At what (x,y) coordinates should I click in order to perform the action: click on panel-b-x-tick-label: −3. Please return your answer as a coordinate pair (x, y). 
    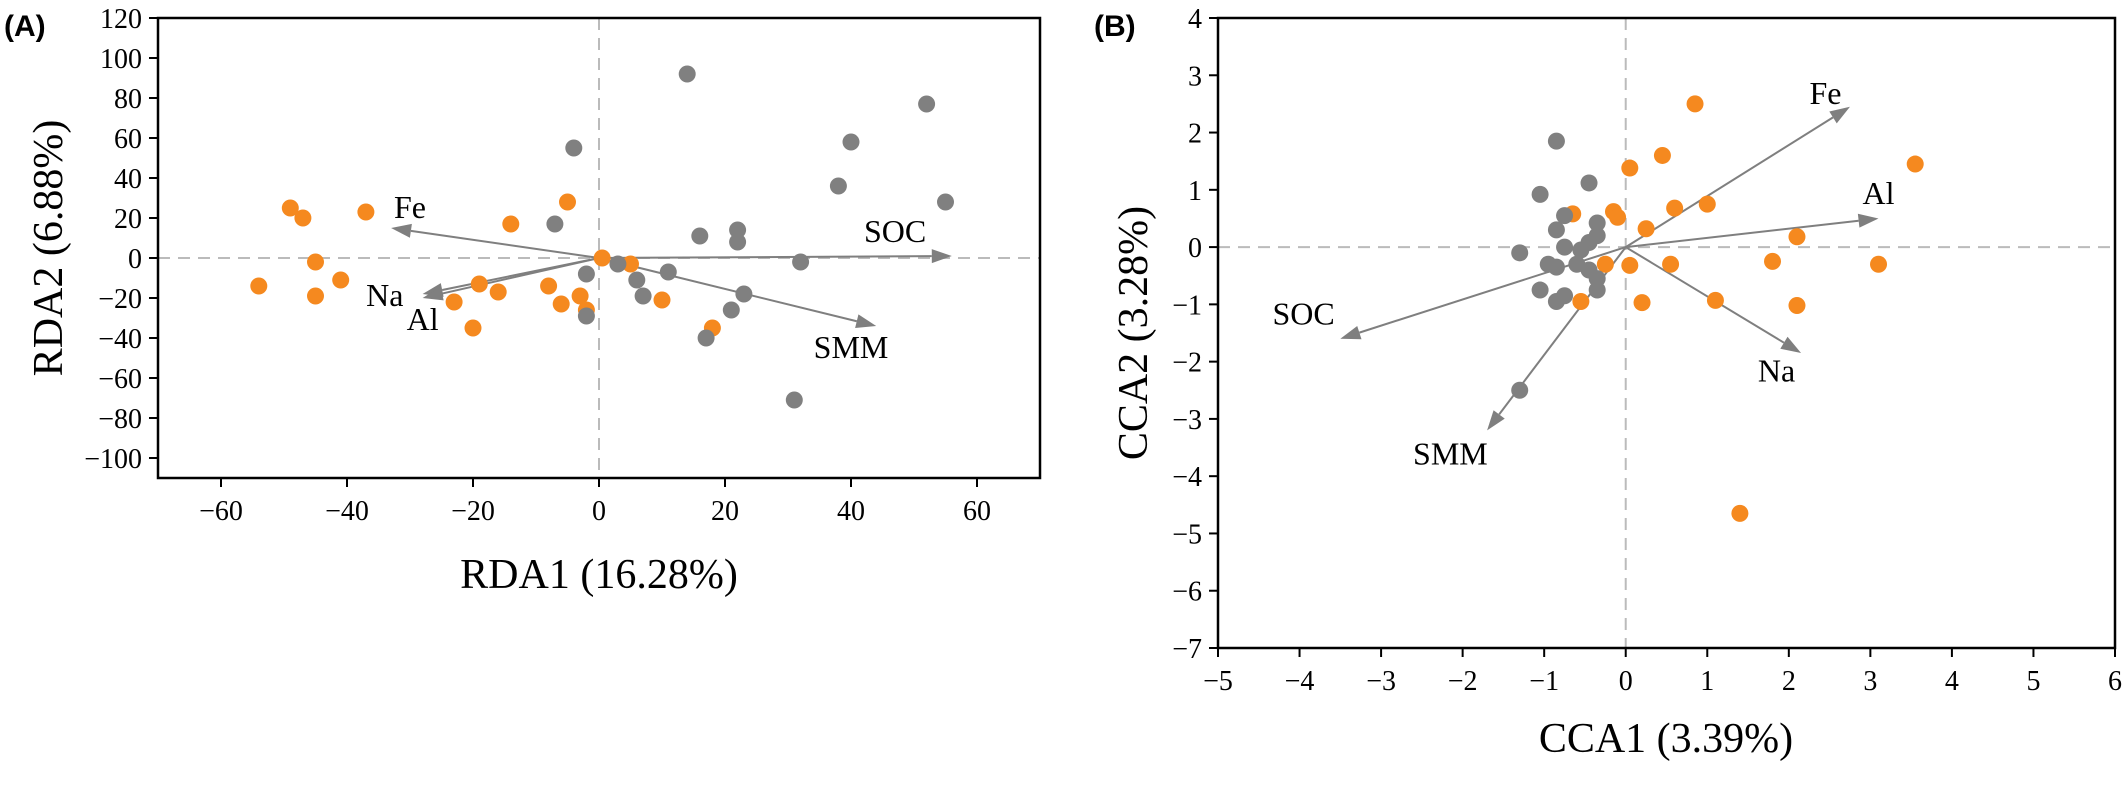
    Looking at the image, I should click on (1381, 681).